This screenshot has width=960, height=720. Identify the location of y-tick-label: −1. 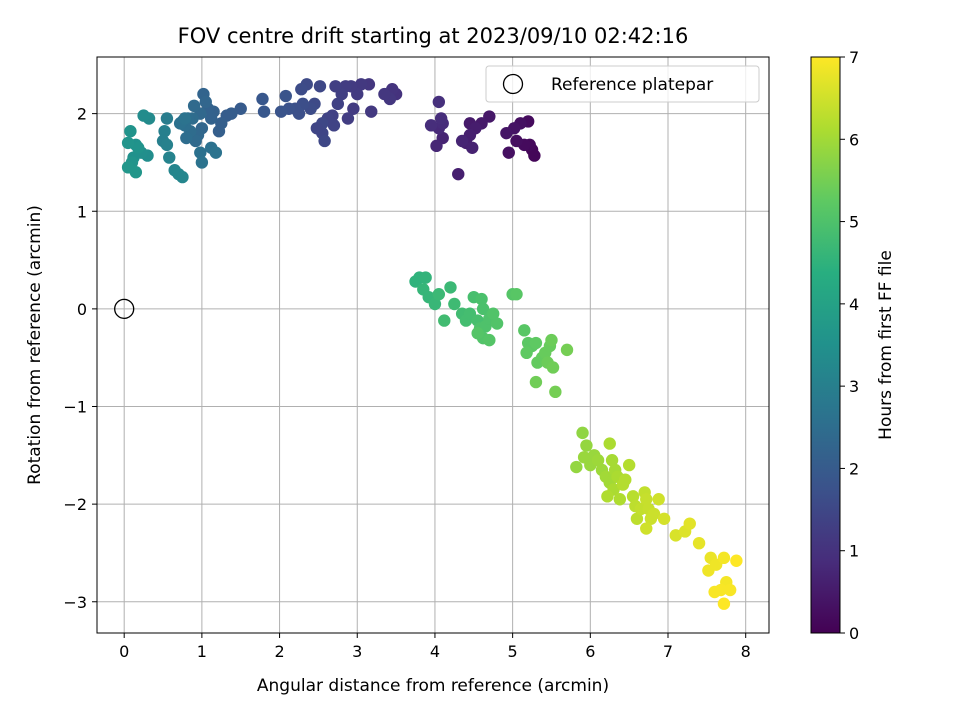
(75, 407).